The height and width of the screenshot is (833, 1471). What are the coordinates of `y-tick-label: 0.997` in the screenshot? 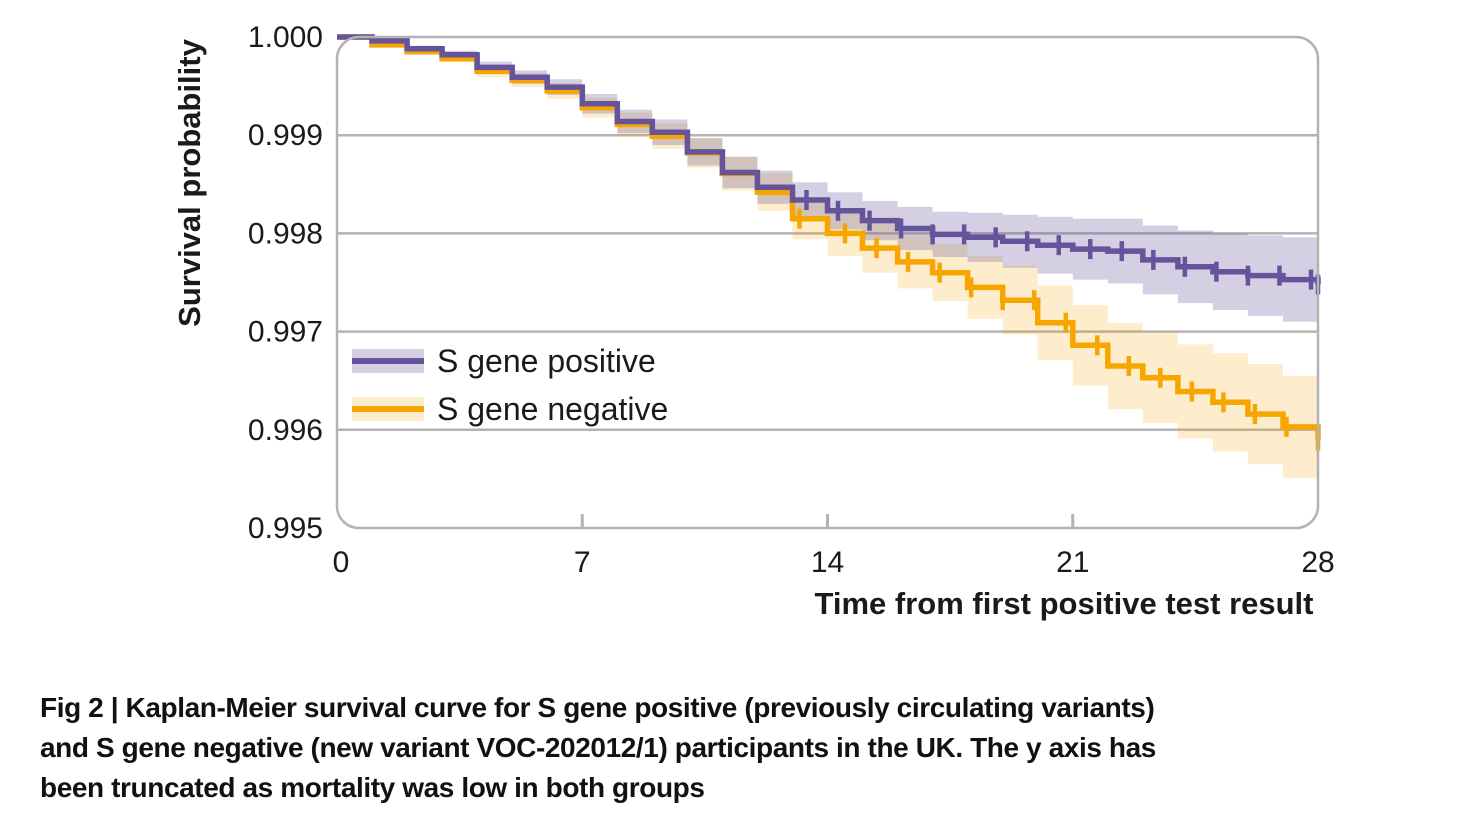 It's located at (285, 332).